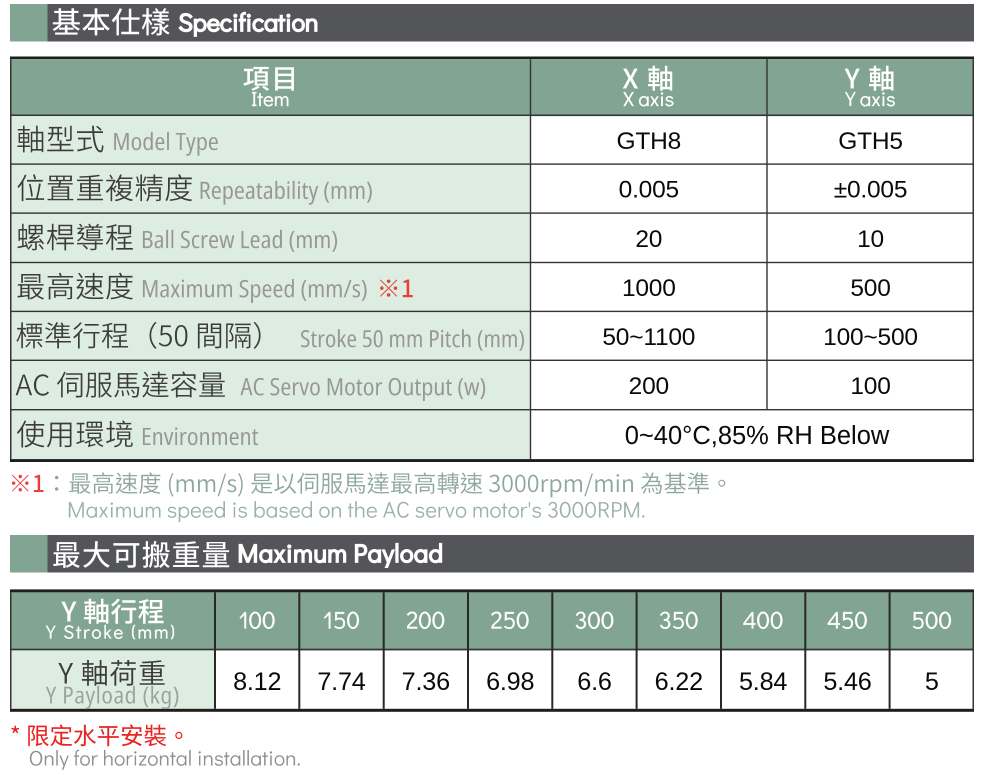 Image resolution: width=989 pixels, height=779 pixels. I want to click on svg-text: 100, so click(870, 386).